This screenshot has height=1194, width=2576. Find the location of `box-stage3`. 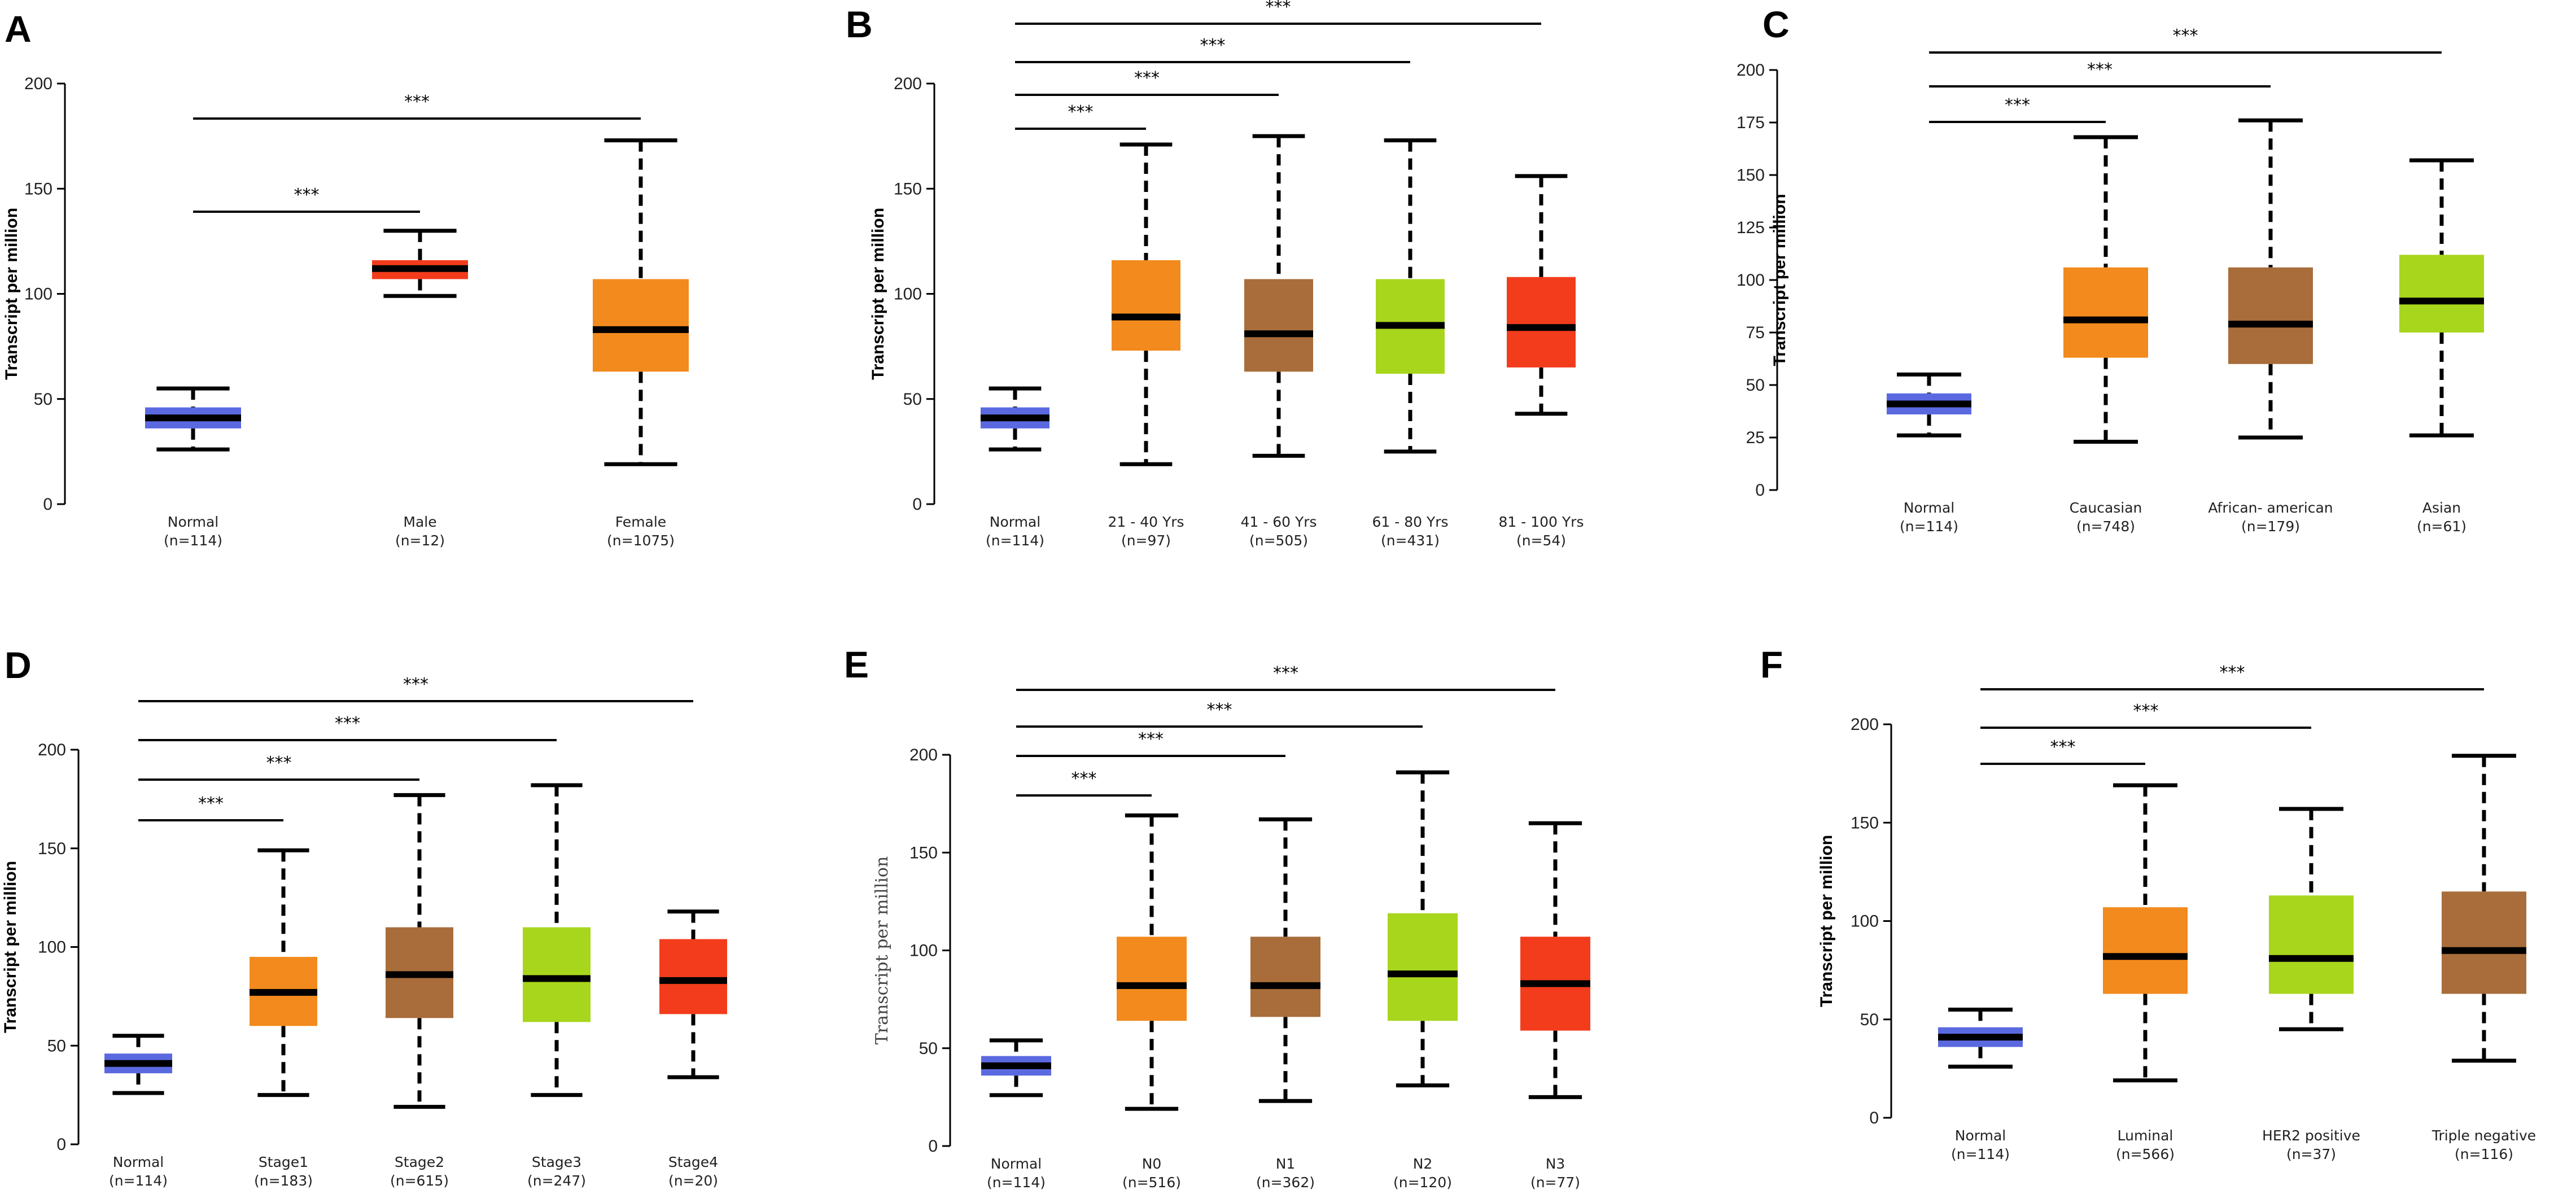

box-stage3 is located at coordinates (557, 940).